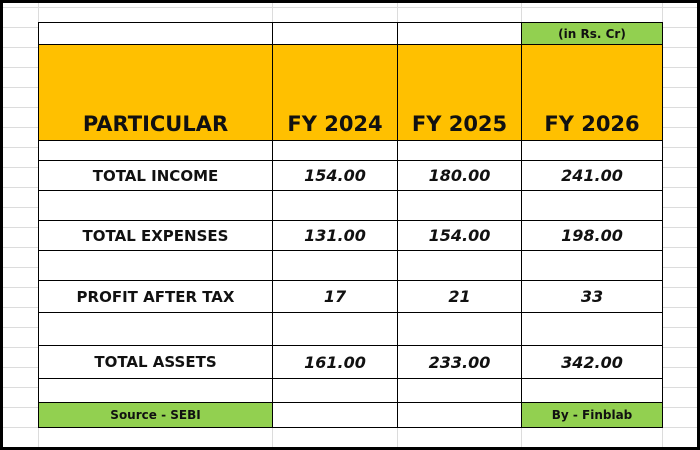  I want to click on column-header: FY 2026, so click(592, 92).